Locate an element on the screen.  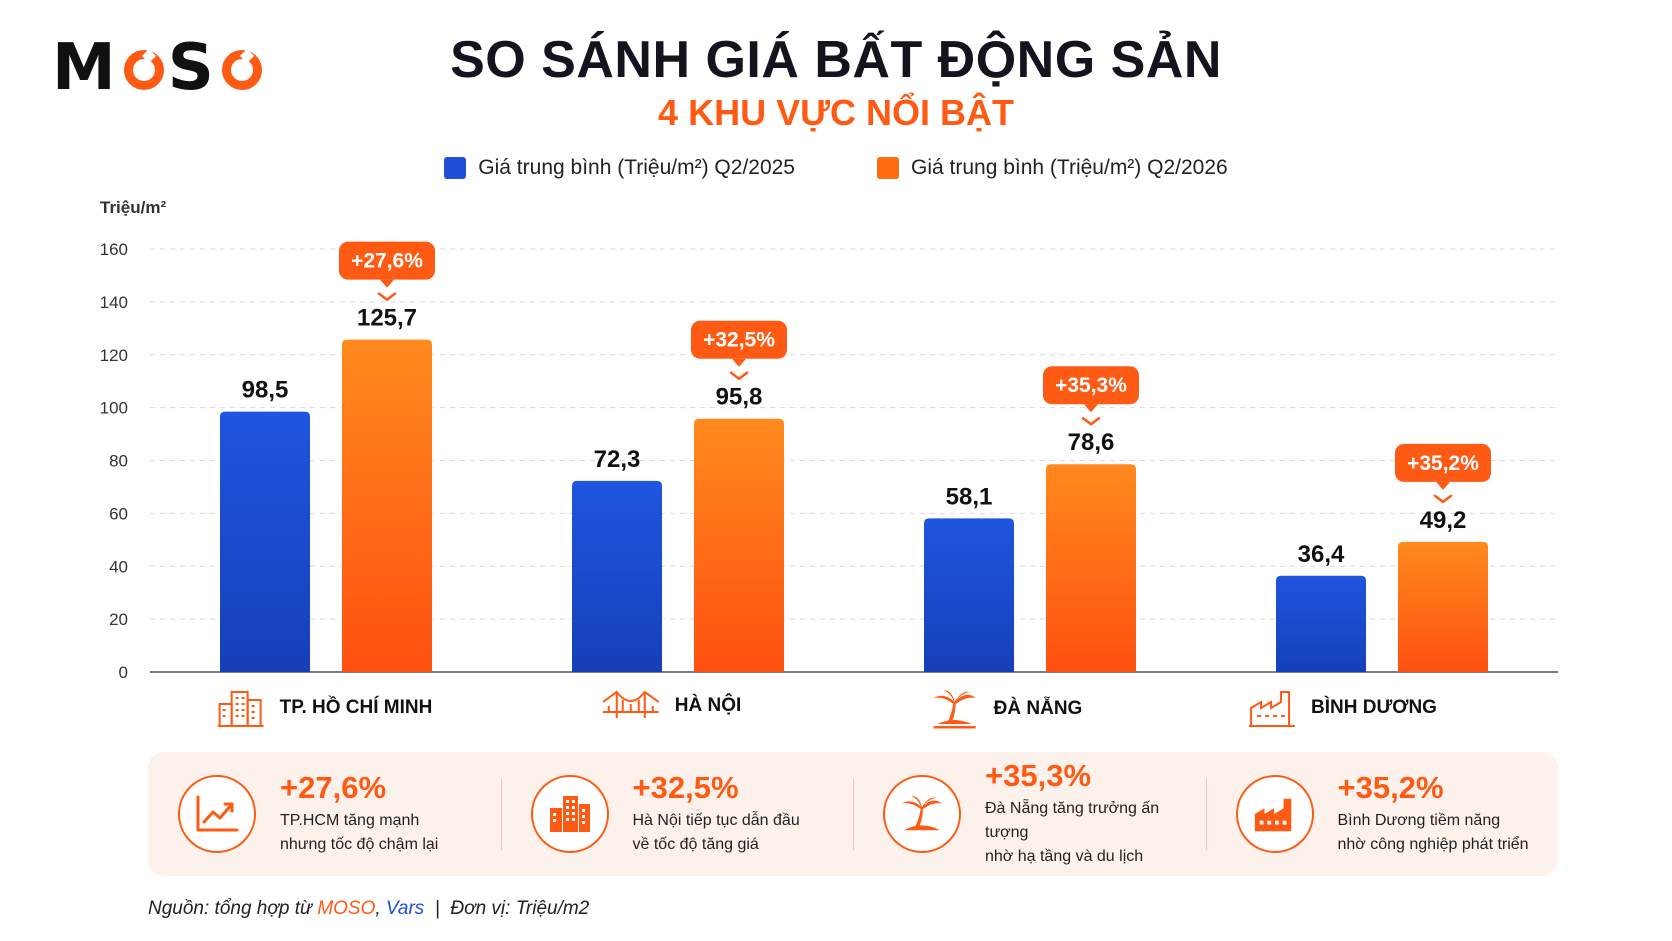
category-label: TP. HỒ CHÍ MINH is located at coordinates (356, 707).